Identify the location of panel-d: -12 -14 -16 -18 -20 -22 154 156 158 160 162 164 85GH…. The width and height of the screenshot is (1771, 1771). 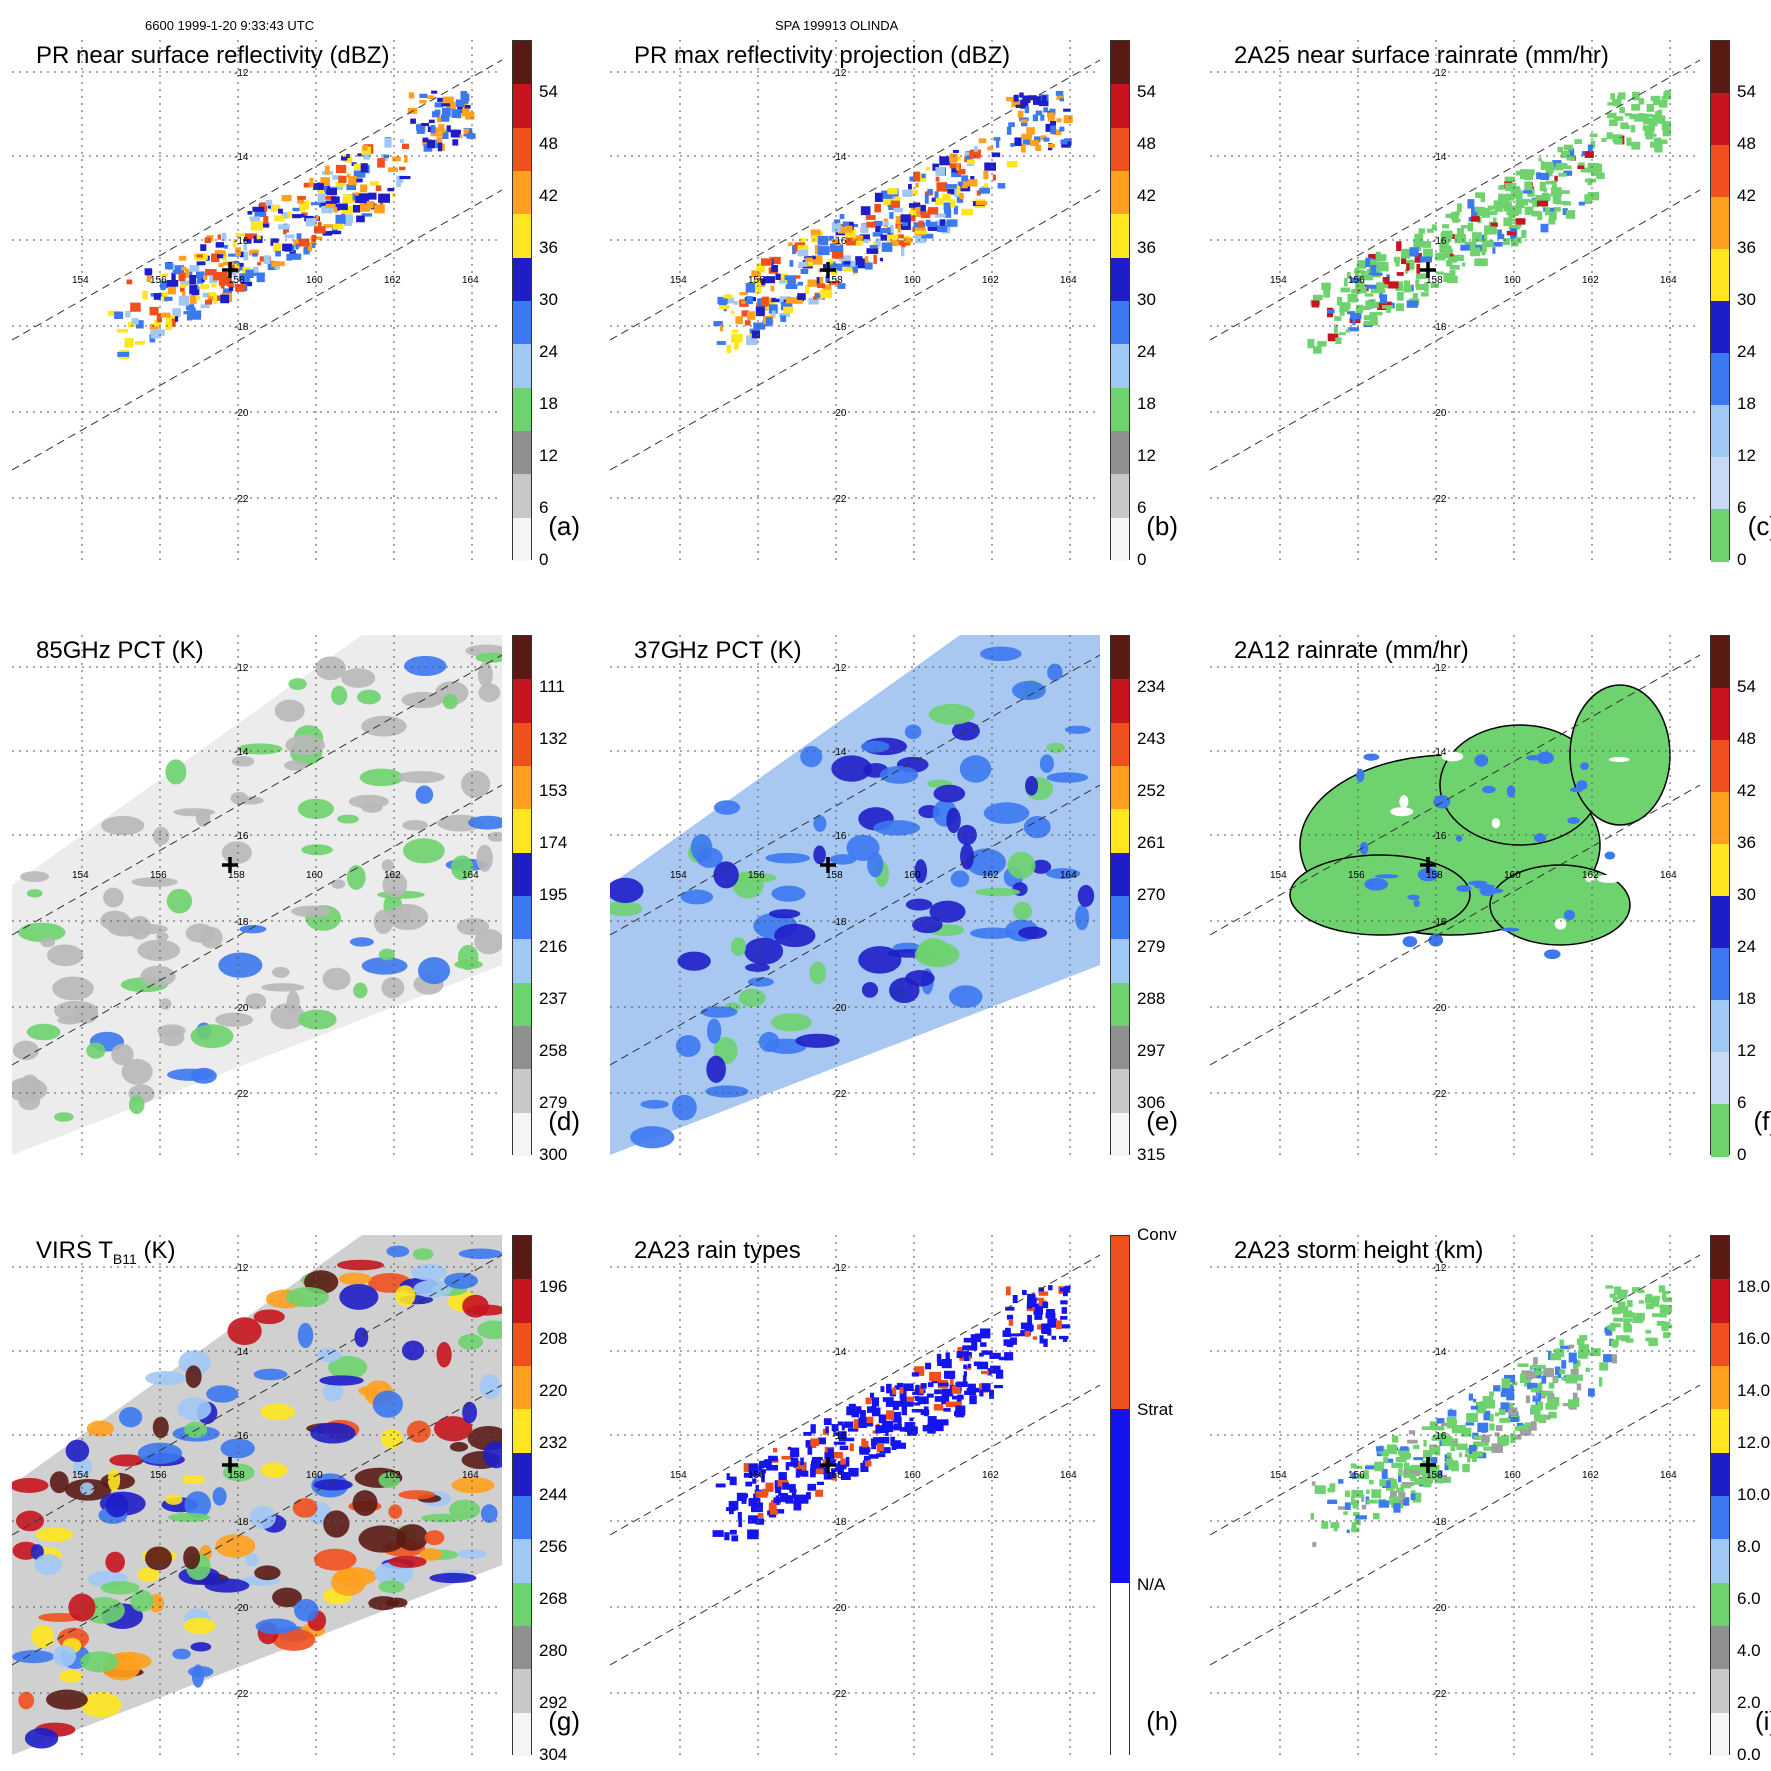
(307, 899).